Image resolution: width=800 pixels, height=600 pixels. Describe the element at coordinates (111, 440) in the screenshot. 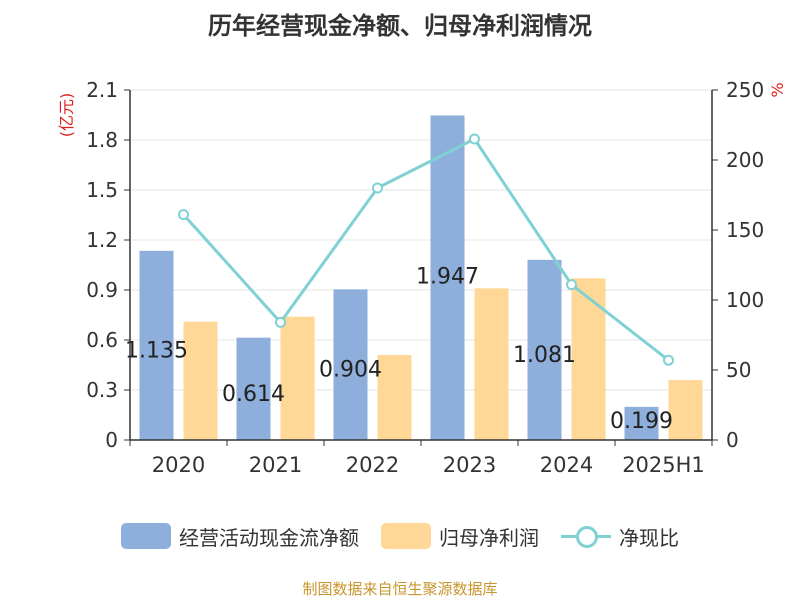

I see `y-left-tick-label: 0` at that location.